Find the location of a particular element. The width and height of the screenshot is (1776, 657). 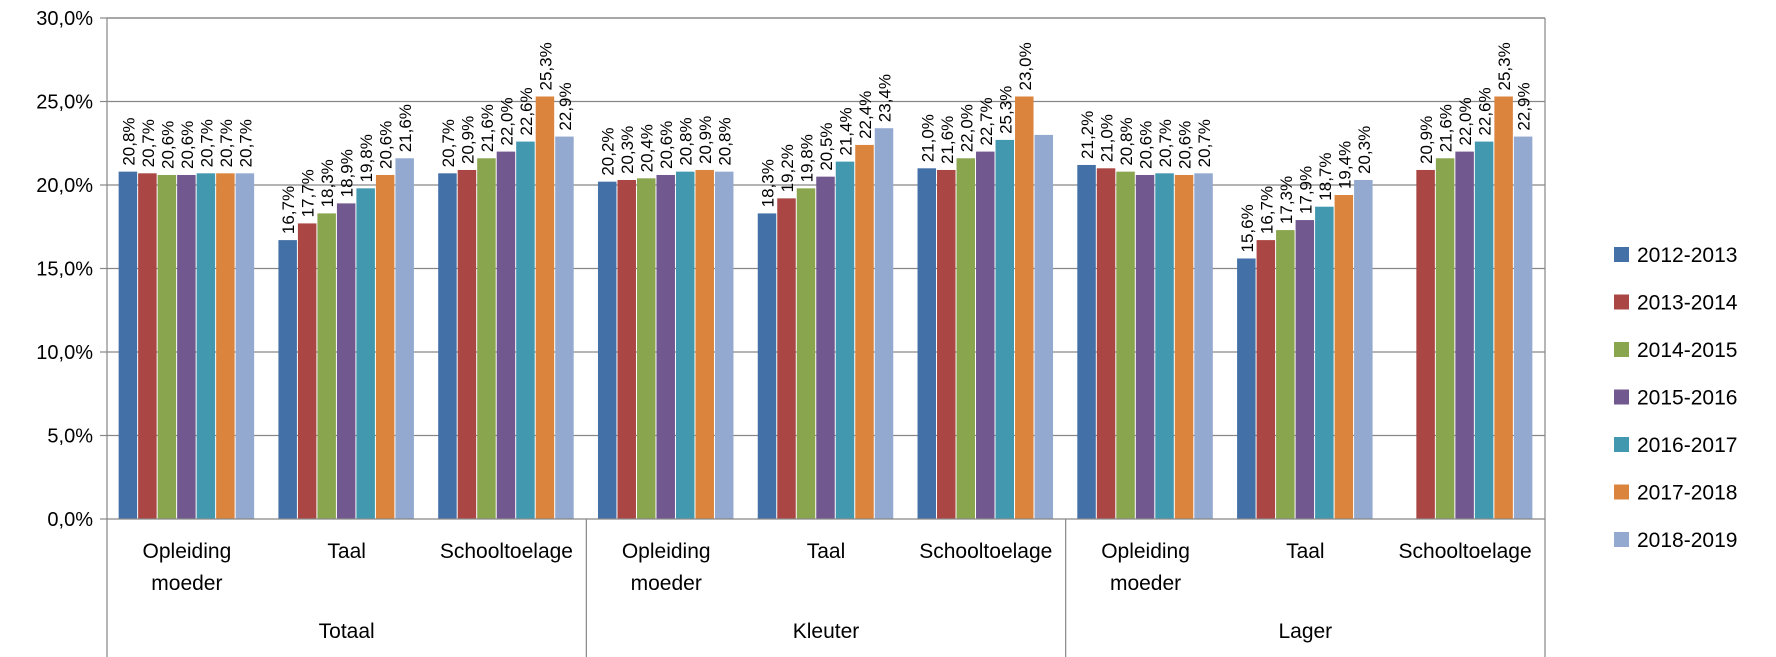

data-label: 17,7% is located at coordinates (308, 193).